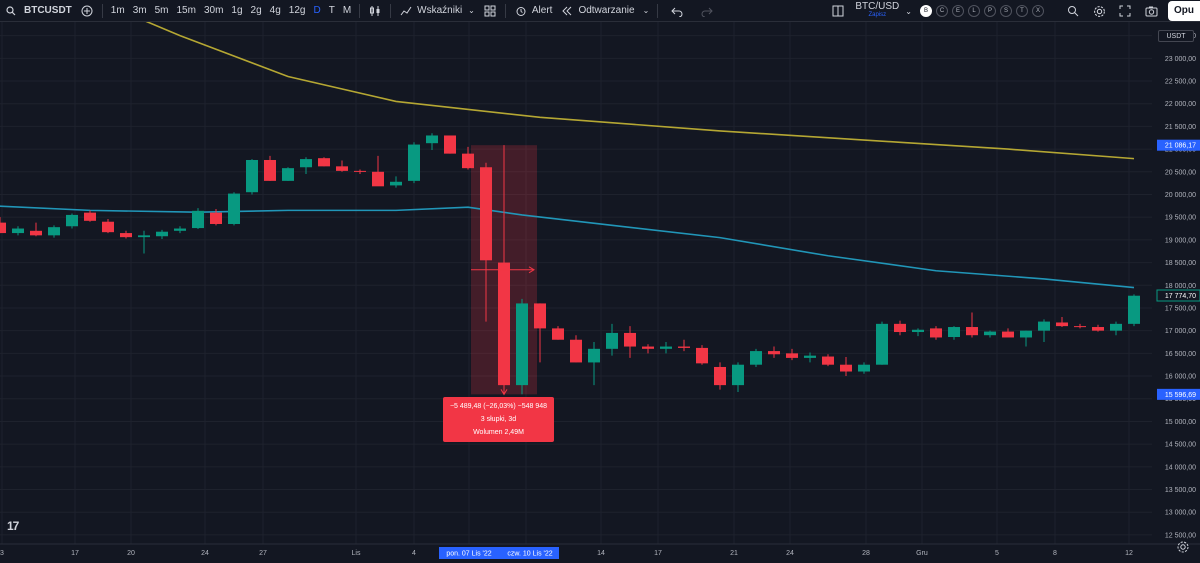  I want to click on price-label: 15 000,00, so click(1180, 422).